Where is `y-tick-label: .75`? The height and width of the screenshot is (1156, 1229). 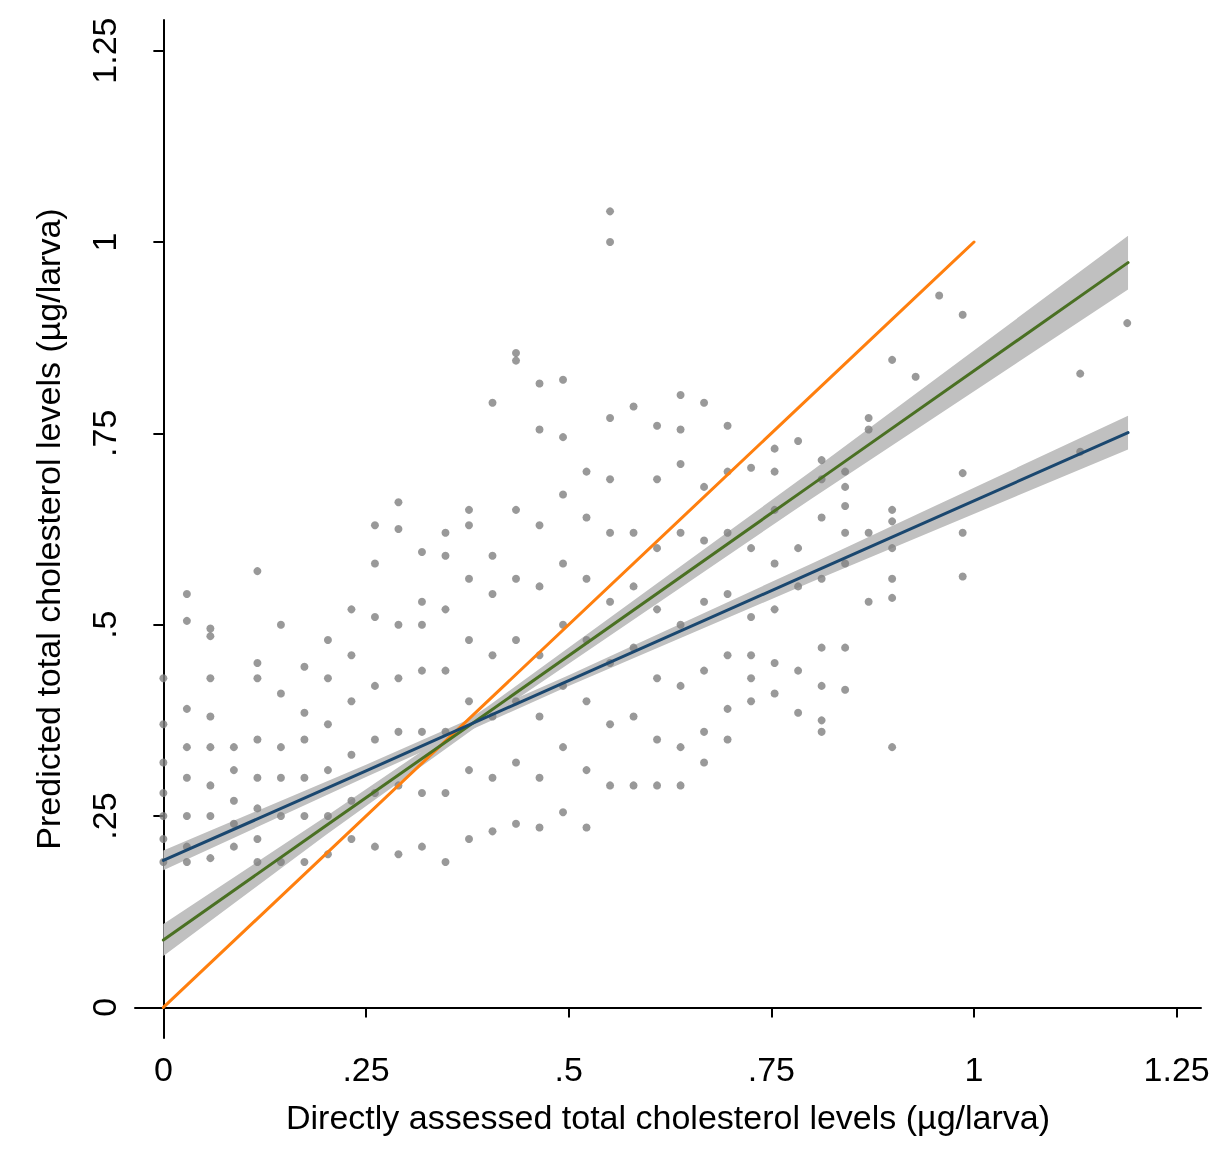 y-tick-label: .75 is located at coordinates (104, 433).